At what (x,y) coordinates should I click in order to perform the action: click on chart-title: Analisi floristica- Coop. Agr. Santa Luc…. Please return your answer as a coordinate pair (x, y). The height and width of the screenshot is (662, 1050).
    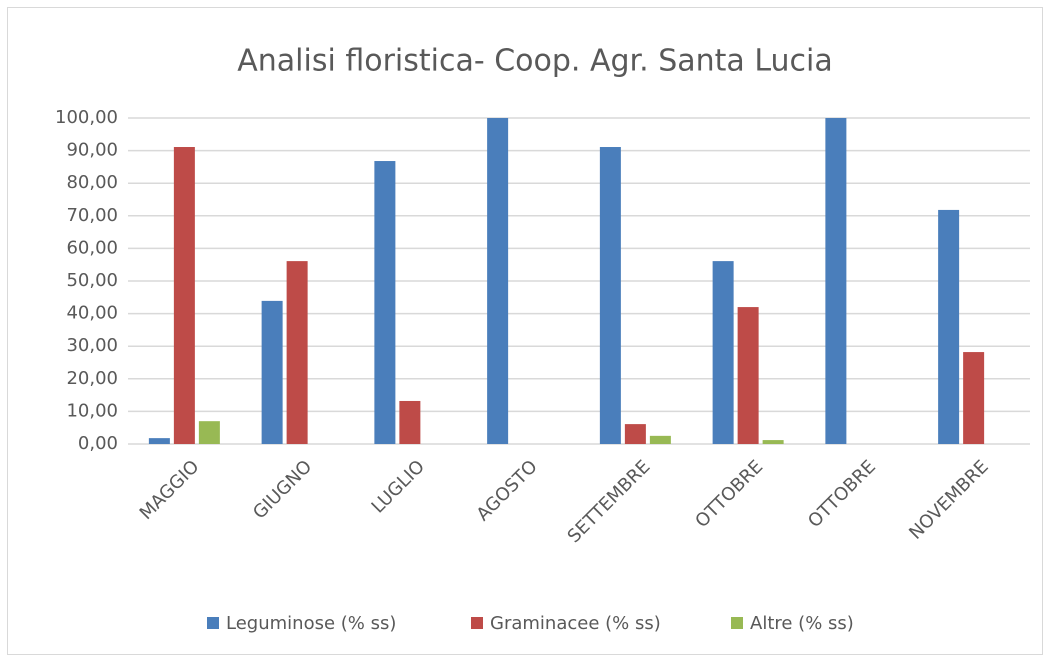
    Looking at the image, I should click on (535, 61).